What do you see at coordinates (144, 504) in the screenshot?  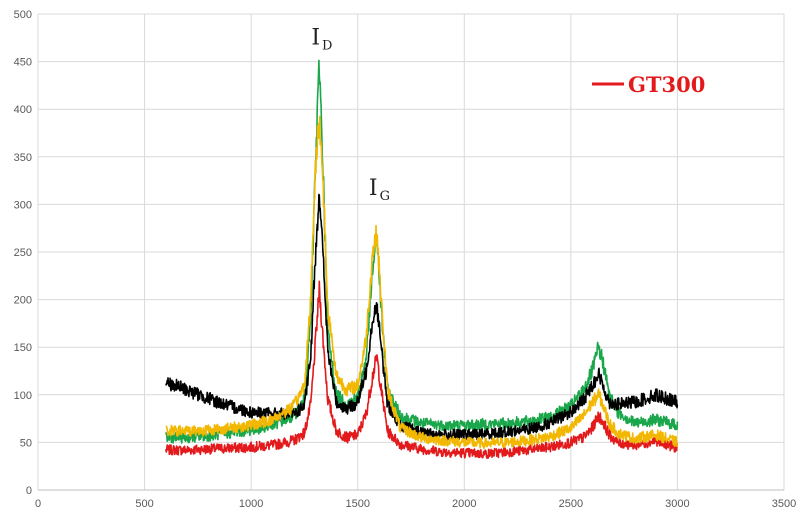 I see `x-tick-label: 500` at bounding box center [144, 504].